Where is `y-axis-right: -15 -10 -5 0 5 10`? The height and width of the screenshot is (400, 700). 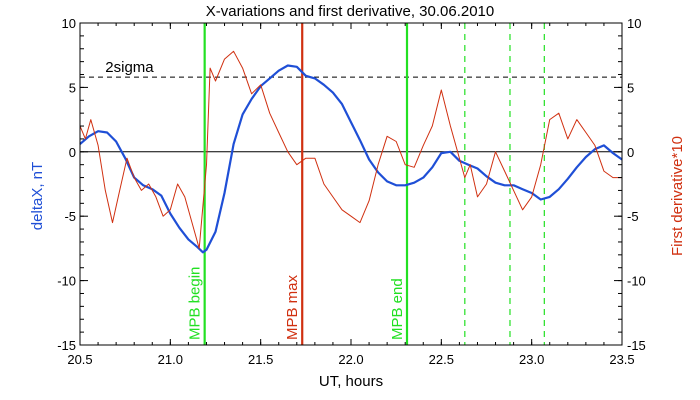
y-axis-right: -15 -10 -5 0 5 10 is located at coordinates (630, 184).